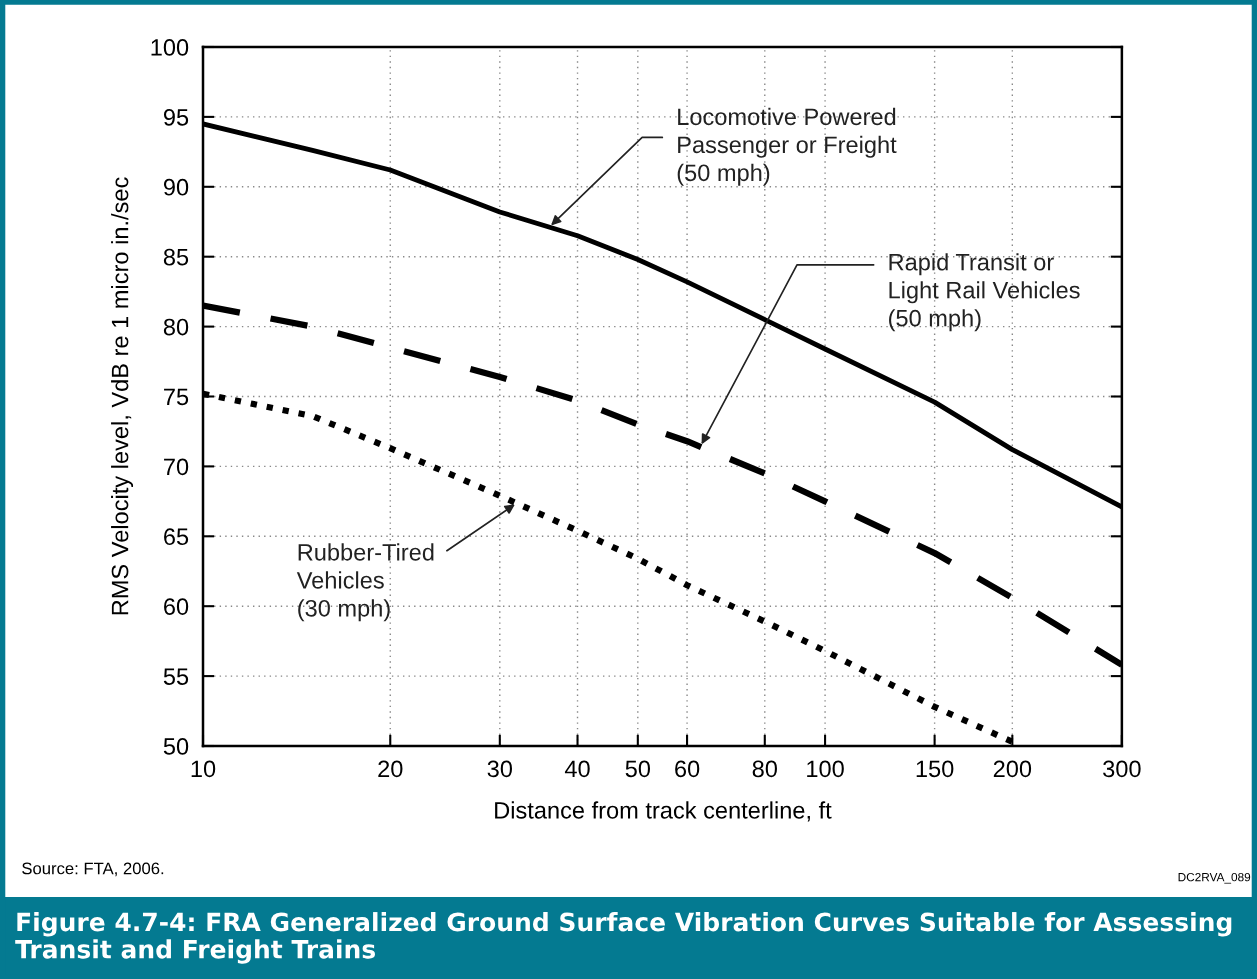 This screenshot has width=1257, height=979. What do you see at coordinates (176, 117) in the screenshot?
I see `y-tick-label: 95` at bounding box center [176, 117].